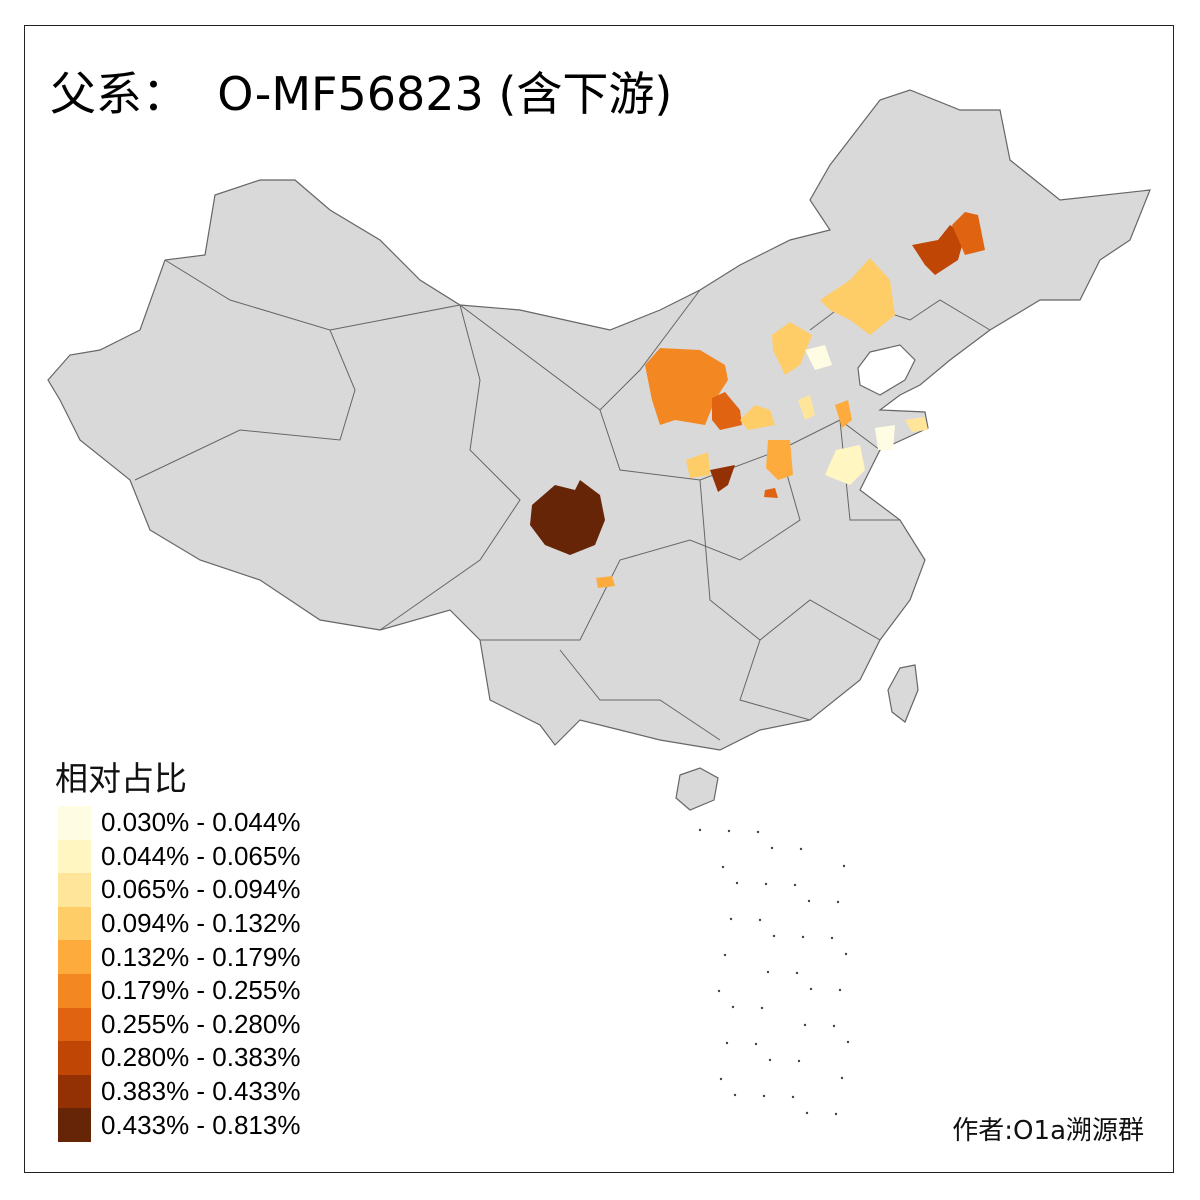 The image size is (1200, 1200). I want to click on legend-item: 0.030% - 0.044%, so click(179, 823).